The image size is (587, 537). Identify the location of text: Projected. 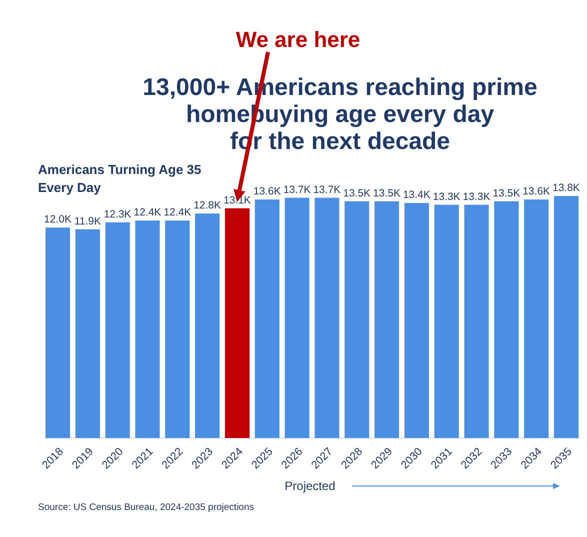
(310, 486).